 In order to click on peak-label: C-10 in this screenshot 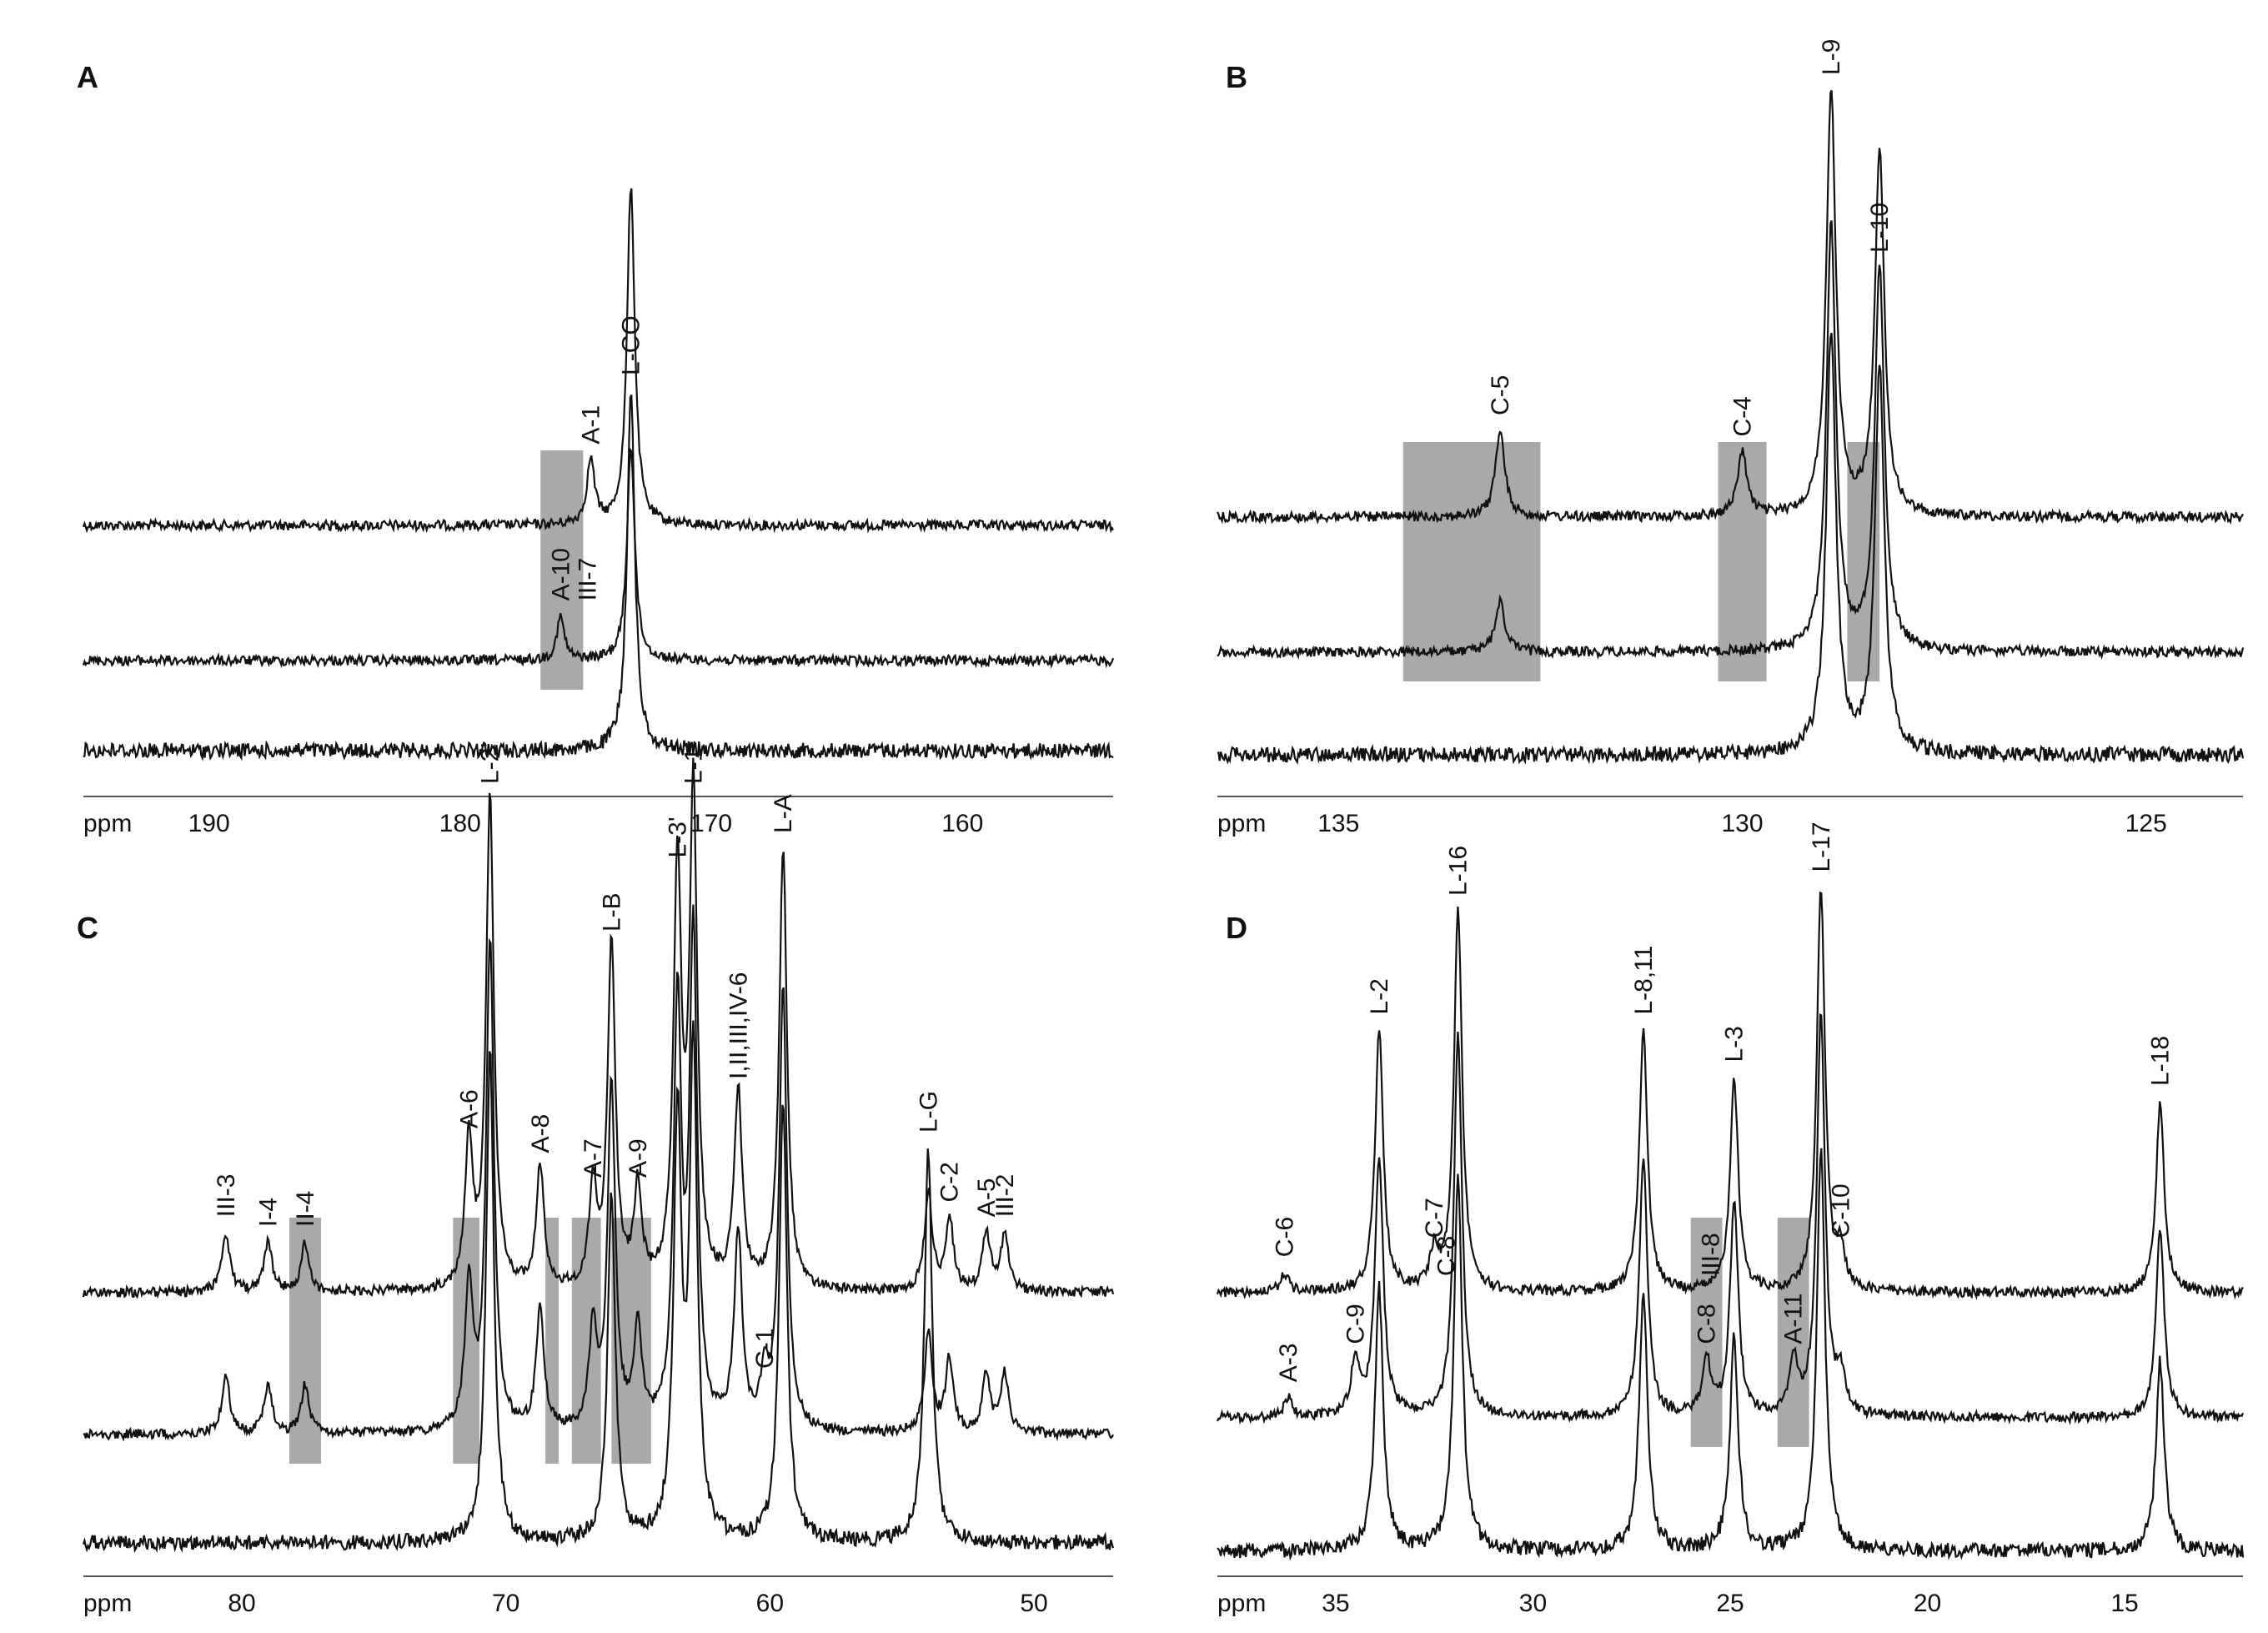, I will do `click(1840, 1210)`.